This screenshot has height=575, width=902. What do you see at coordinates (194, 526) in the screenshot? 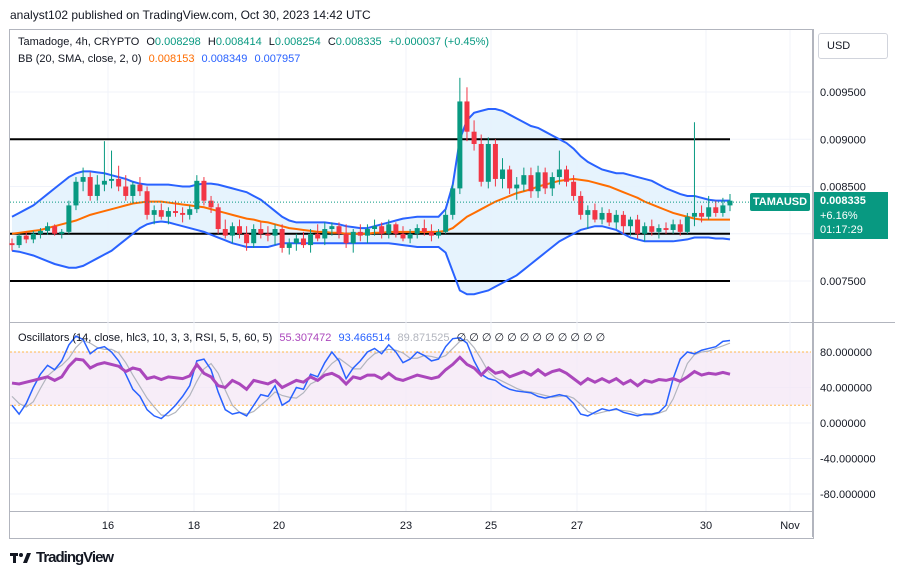
I see `time-tick-label: 18` at bounding box center [194, 526].